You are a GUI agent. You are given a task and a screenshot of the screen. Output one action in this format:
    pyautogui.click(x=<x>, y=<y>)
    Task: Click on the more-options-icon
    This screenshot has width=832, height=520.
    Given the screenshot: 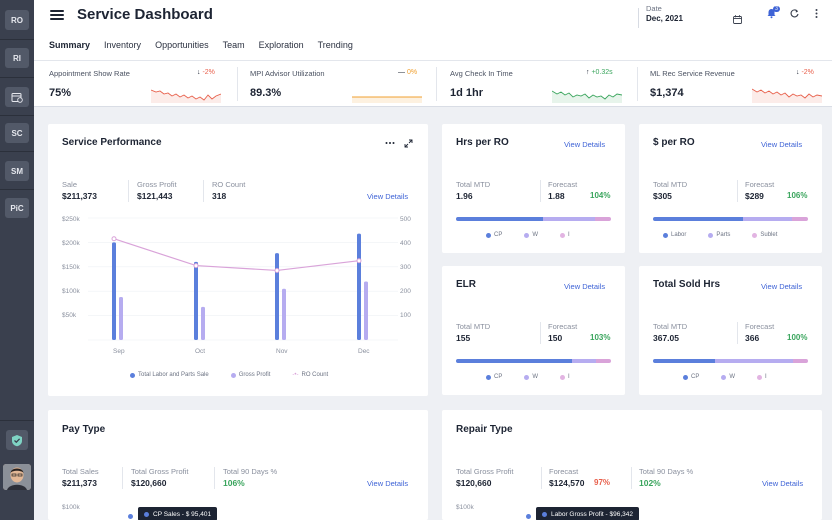 What is the action you would take?
    pyautogui.click(x=816, y=13)
    